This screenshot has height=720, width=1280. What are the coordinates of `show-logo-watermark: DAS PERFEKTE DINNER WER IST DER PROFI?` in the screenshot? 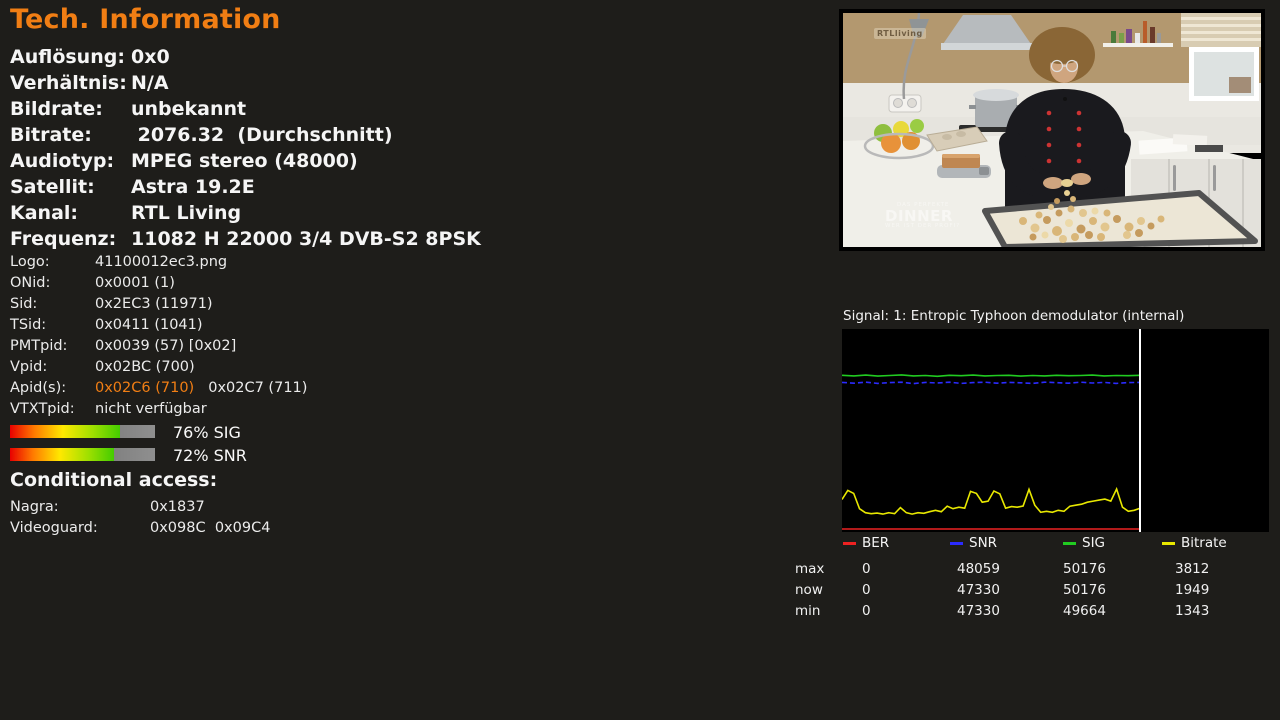 It's located at (923, 215).